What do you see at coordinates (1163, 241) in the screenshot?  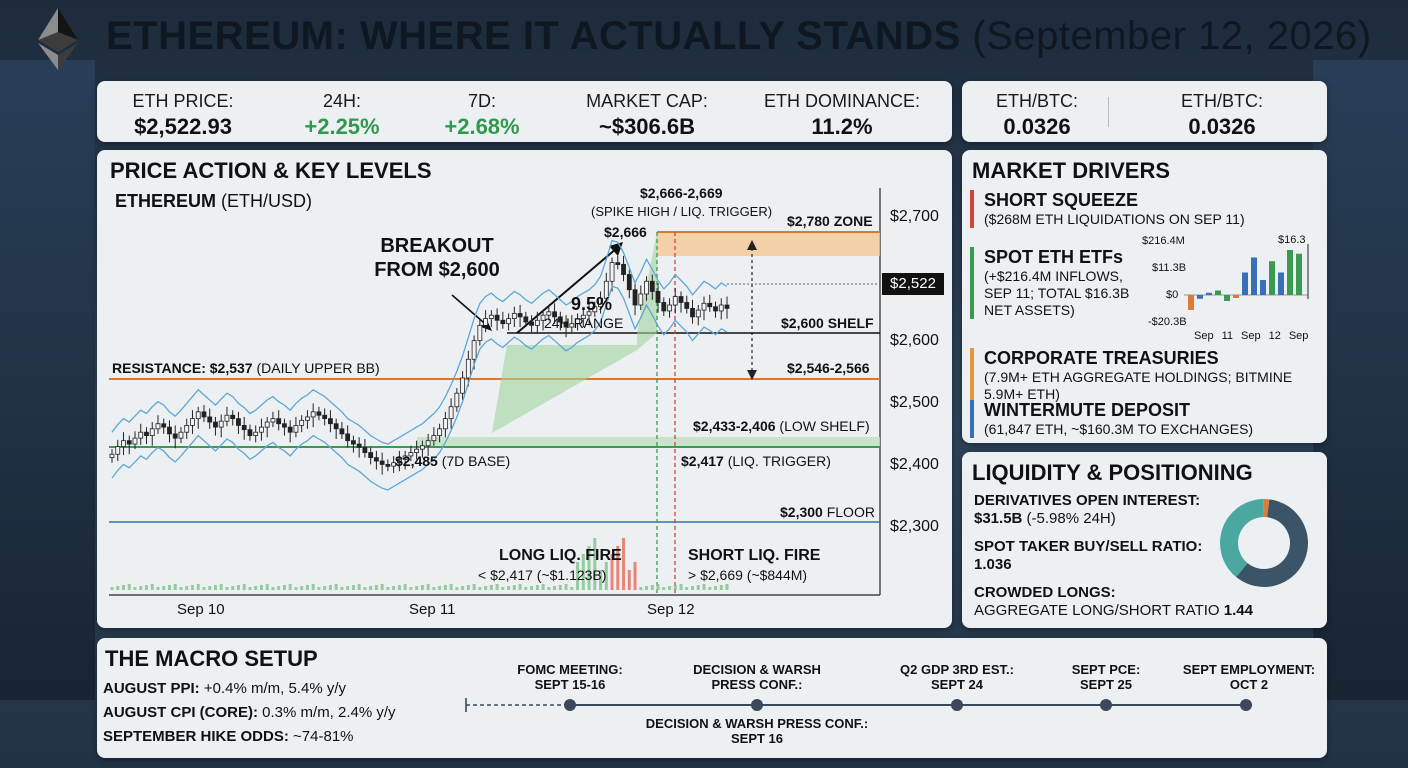 I see `mini-y-label: $216.4M` at bounding box center [1163, 241].